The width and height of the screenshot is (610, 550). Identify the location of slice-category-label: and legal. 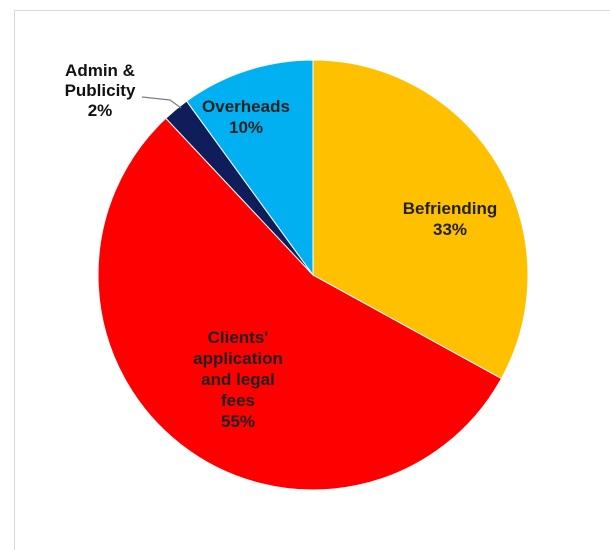
(238, 379).